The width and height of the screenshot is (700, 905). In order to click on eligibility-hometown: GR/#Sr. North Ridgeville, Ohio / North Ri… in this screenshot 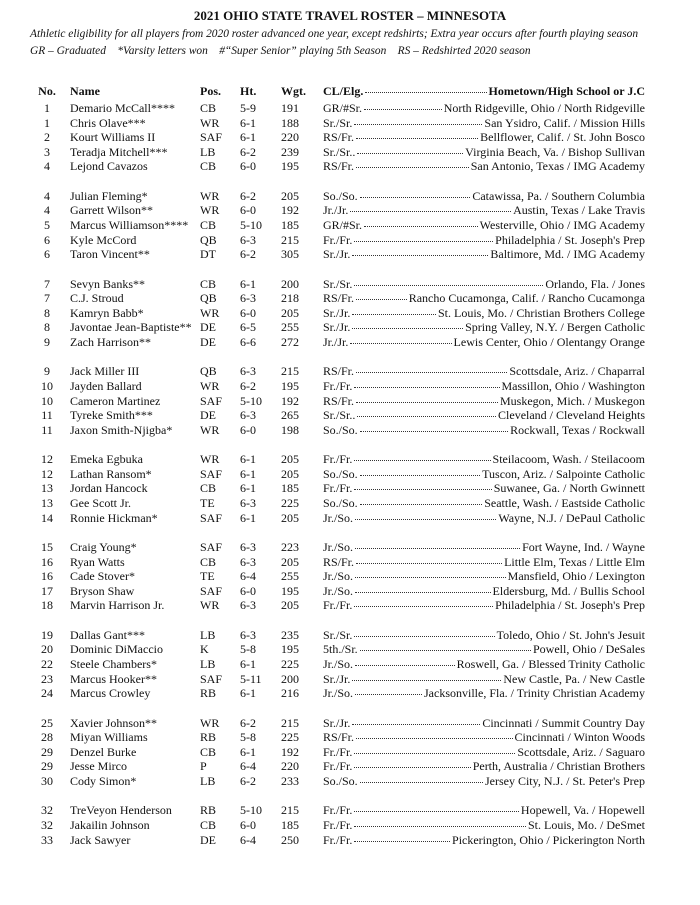, I will do `click(484, 108)`.